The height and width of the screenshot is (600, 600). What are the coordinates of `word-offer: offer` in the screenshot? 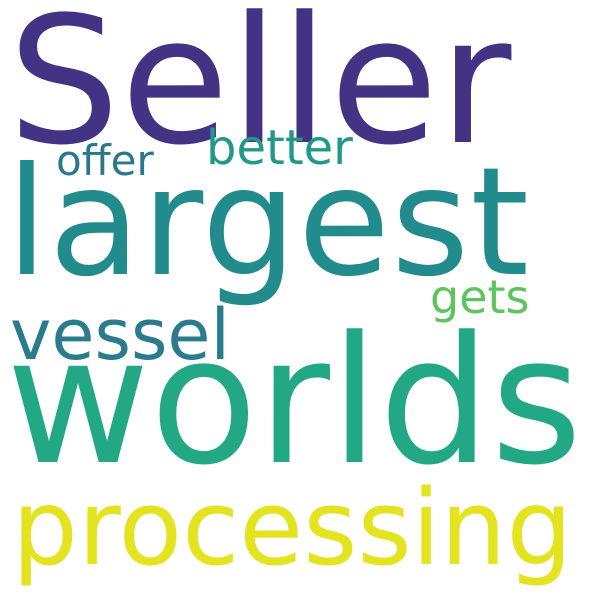 It's located at (105, 160).